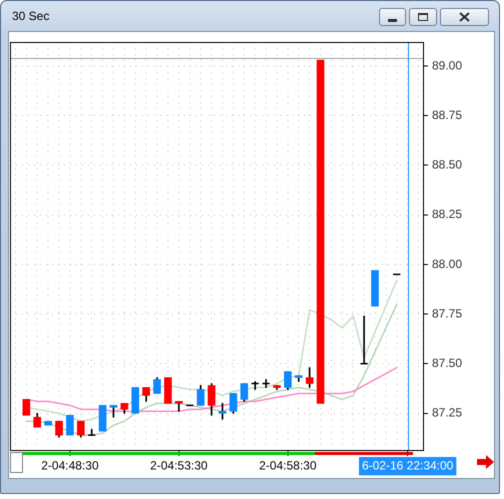 The image size is (504, 499). What do you see at coordinates (447, 165) in the screenshot?
I see `y-tick-label: 88.50` at bounding box center [447, 165].